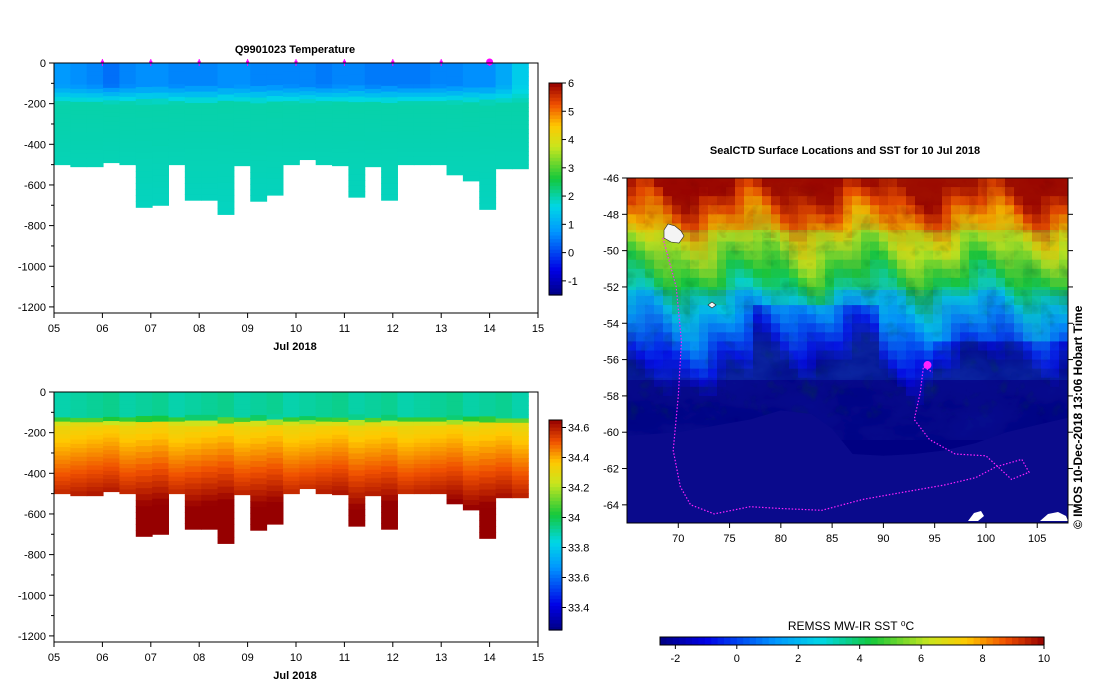  What do you see at coordinates (32, 637) in the screenshot?
I see `y-tick-label: -1200` at bounding box center [32, 637].